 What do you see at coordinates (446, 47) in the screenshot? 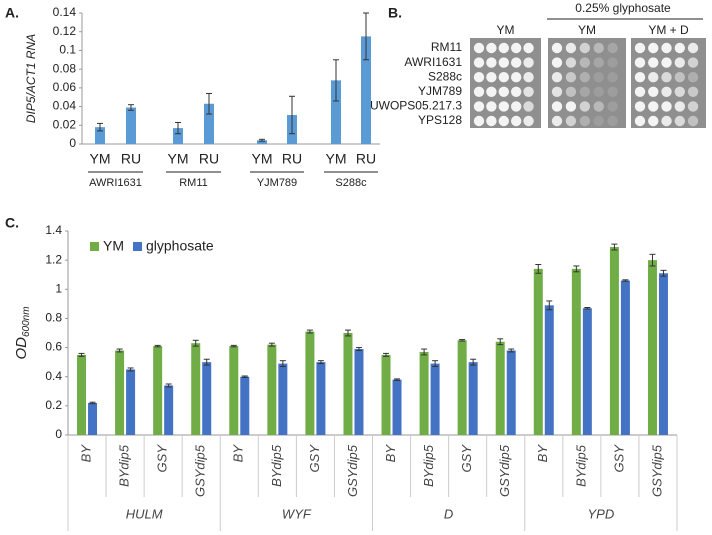
I see `strain-label: RM11` at bounding box center [446, 47].